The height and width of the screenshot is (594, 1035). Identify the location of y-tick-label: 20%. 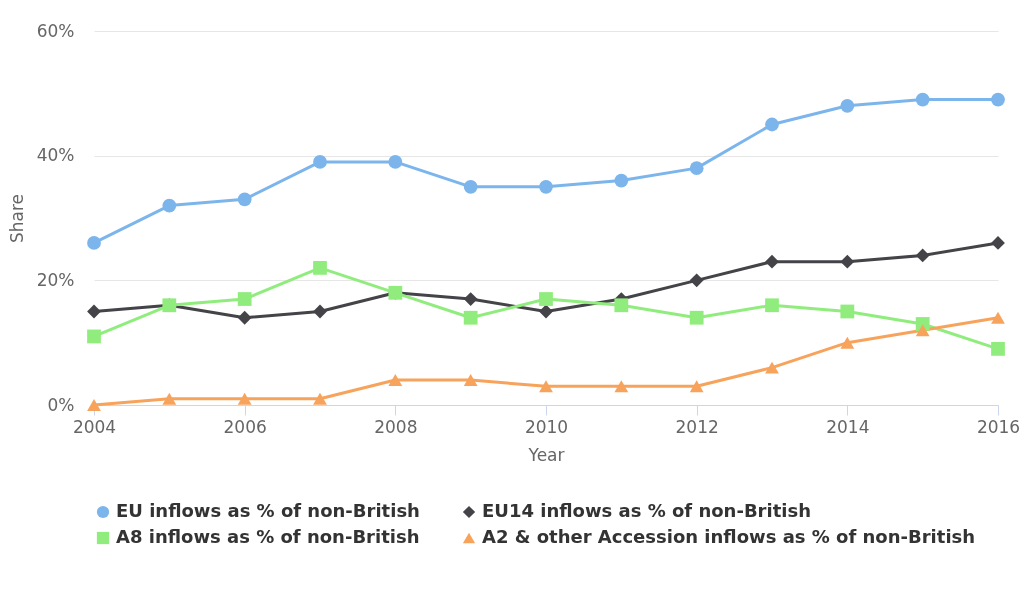
(55, 279).